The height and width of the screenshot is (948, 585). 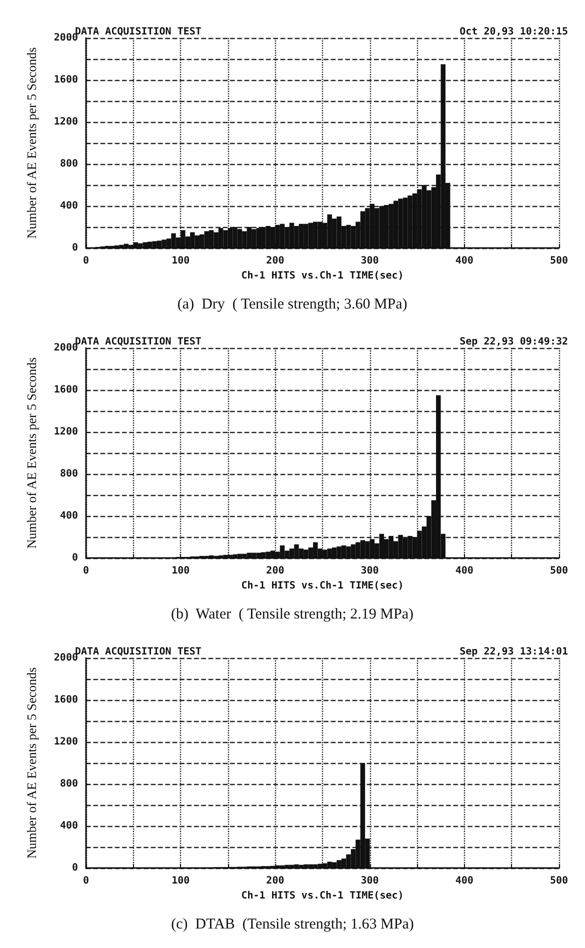 What do you see at coordinates (292, 304) in the screenshot?
I see `text: (a) Dry ( Tensile strength; 3.60 MPa)` at bounding box center [292, 304].